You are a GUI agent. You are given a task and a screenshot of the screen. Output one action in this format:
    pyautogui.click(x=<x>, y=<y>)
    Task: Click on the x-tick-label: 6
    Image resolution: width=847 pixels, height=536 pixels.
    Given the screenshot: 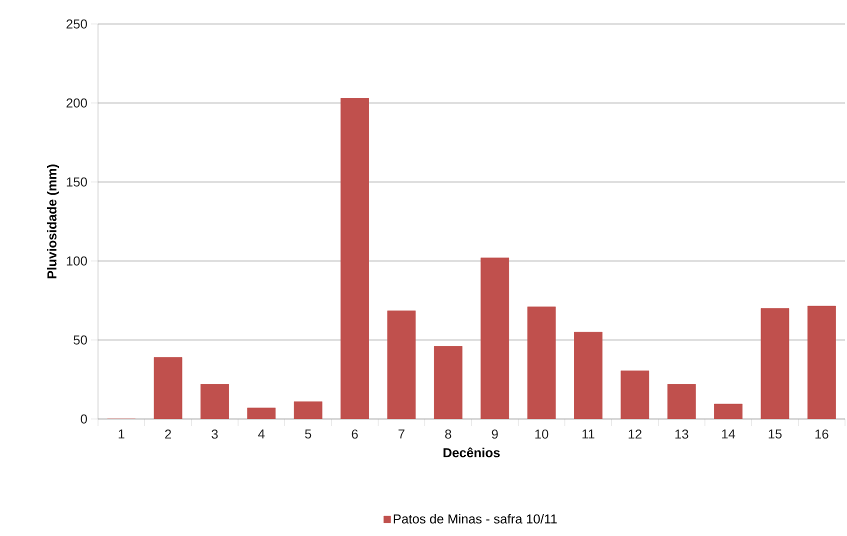 What is the action you would take?
    pyautogui.click(x=355, y=434)
    